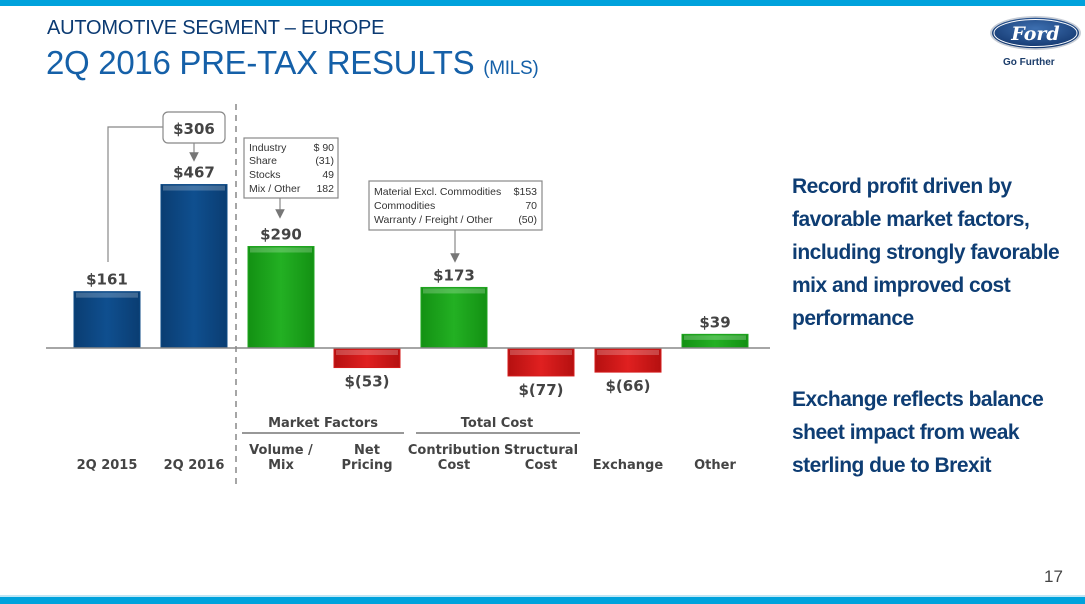 The image size is (1085, 604). Describe the element at coordinates (328, 175) in the screenshot. I see `detail-value: 49` at that location.